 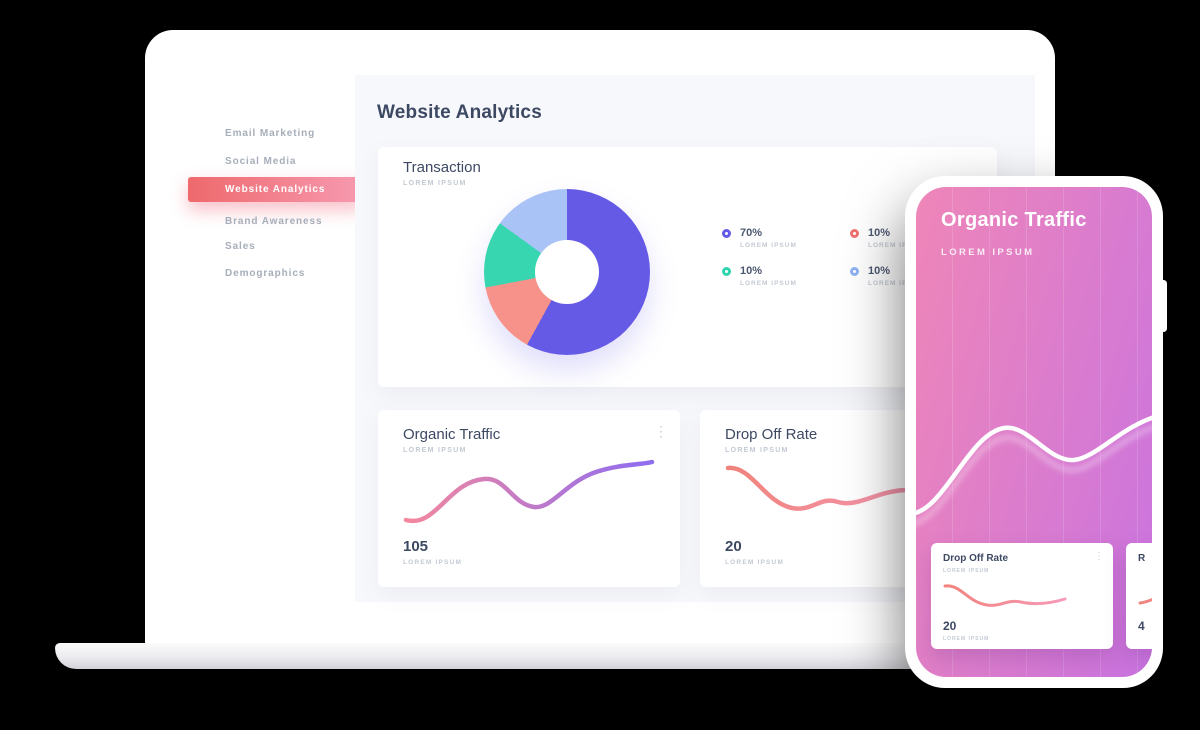 I want to click on donut-legend: 70% LOREM IPSUM 10% LOREM IPSUM 10% LO, so click(x=850, y=265).